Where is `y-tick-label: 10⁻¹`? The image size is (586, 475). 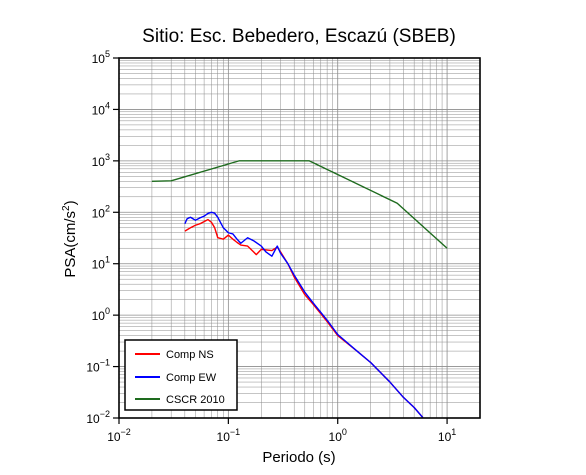 y-tick-label: 10⁻¹ is located at coordinates (98, 366).